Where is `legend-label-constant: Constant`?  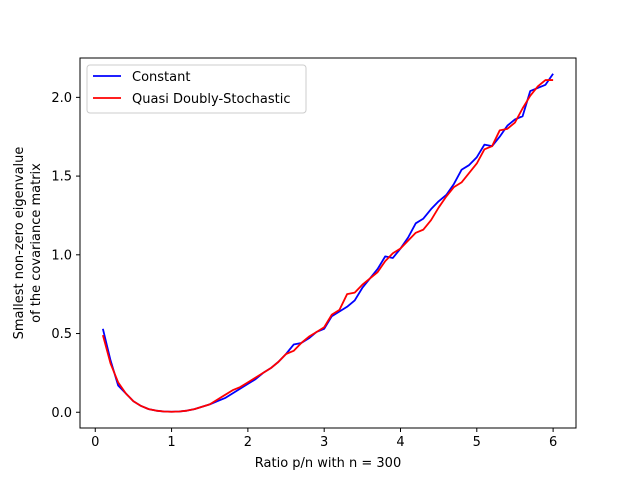 legend-label-constant: Constant is located at coordinates (161, 77).